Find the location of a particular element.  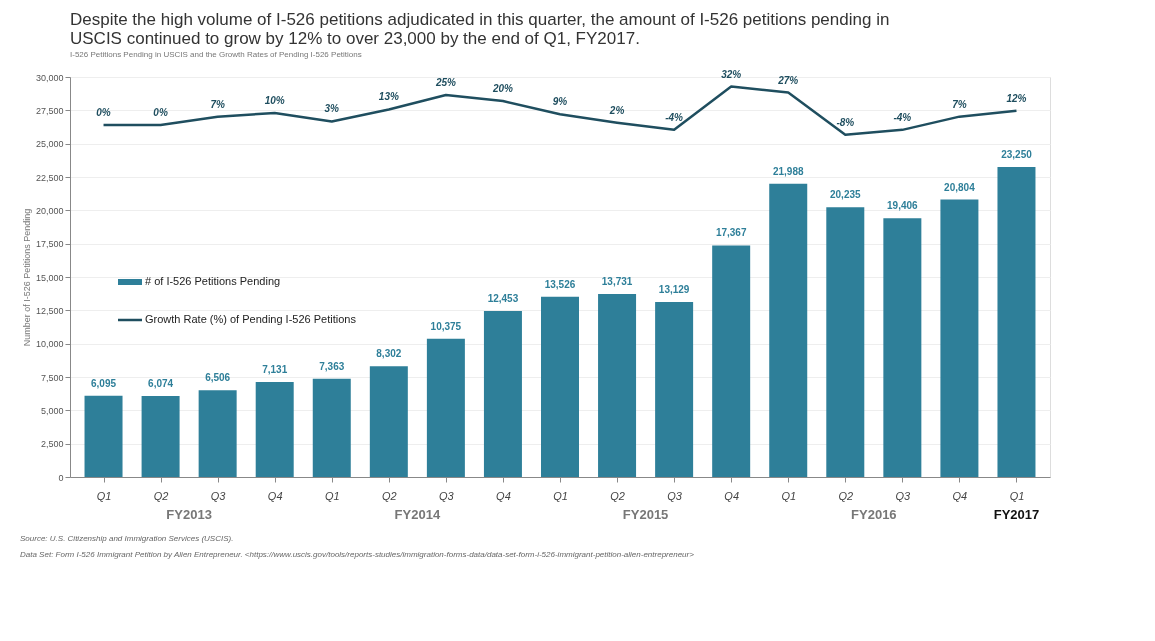

data-label: 6,506 is located at coordinates (218, 378).